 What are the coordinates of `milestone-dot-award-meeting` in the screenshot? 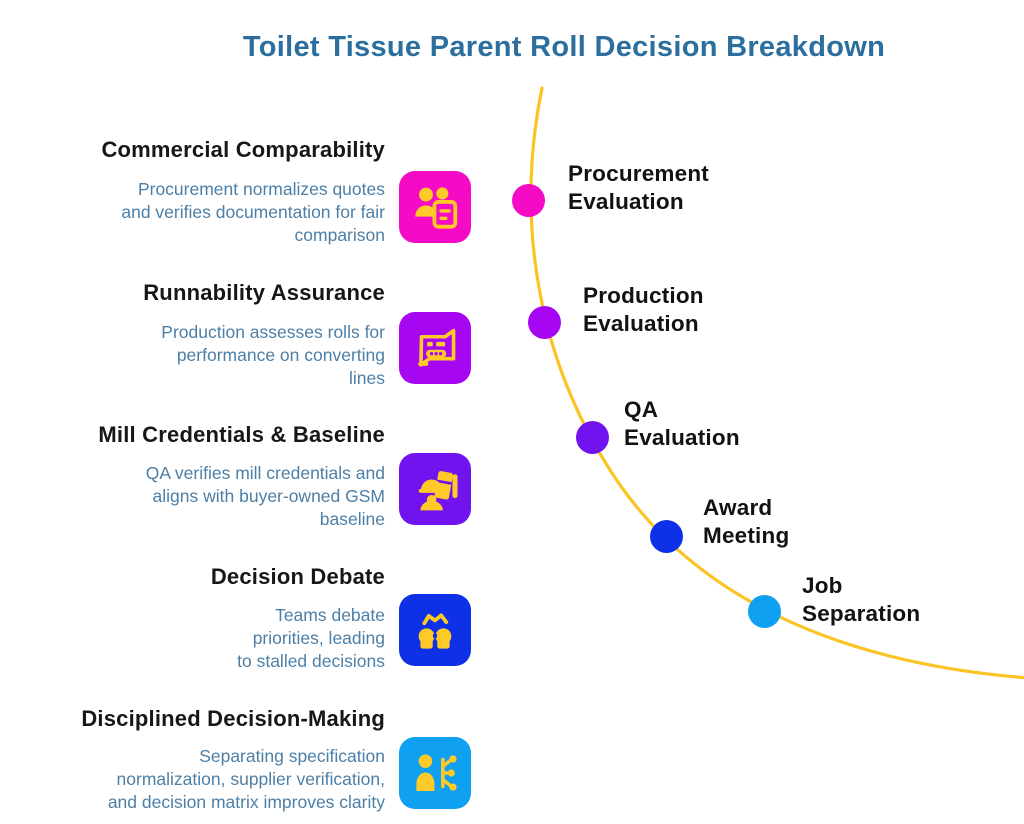 It's located at (666, 536).